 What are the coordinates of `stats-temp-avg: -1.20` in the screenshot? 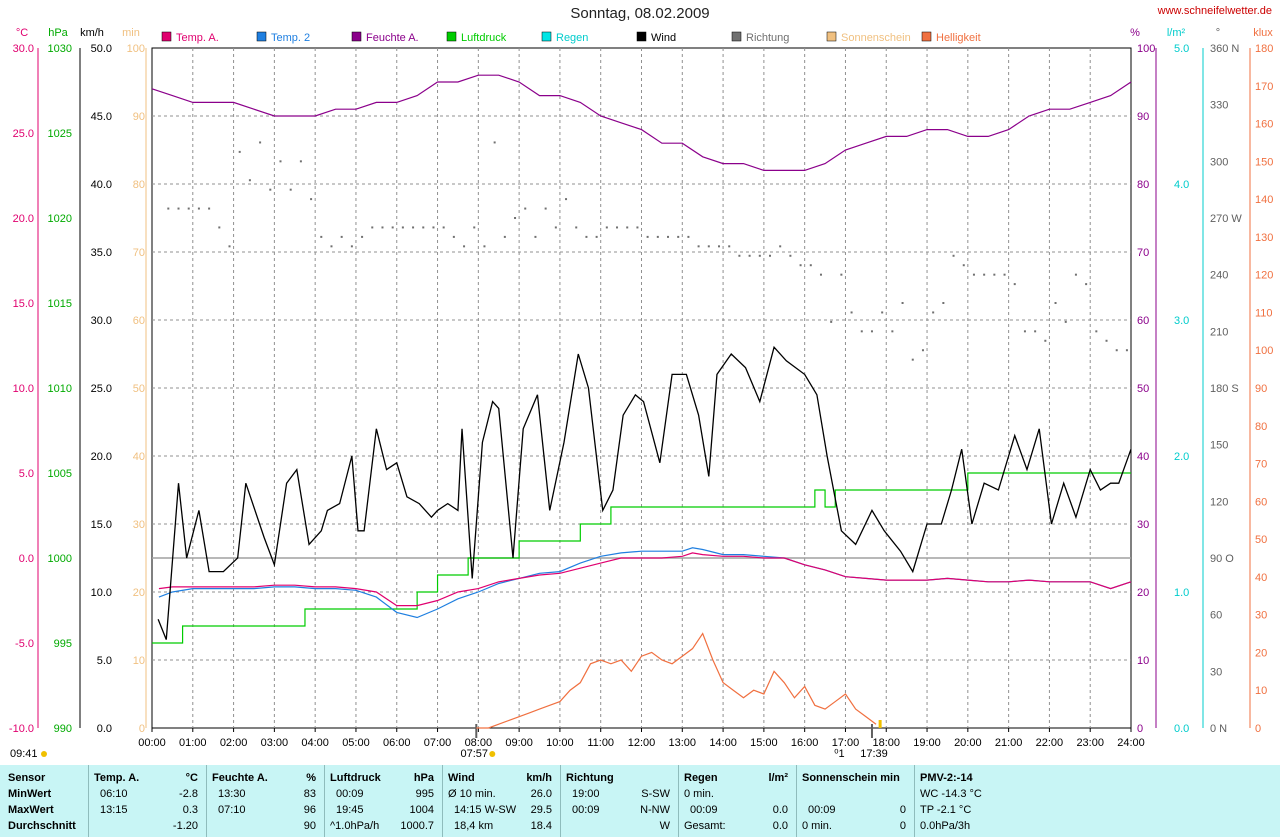 It's located at (185, 826).